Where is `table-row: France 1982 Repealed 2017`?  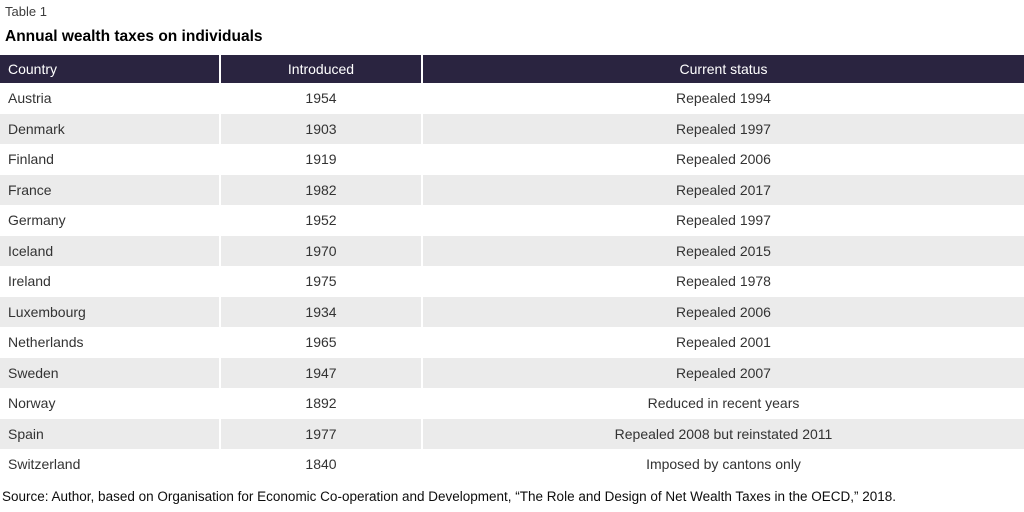
table-row: France 1982 Repealed 2017 is located at coordinates (512, 189).